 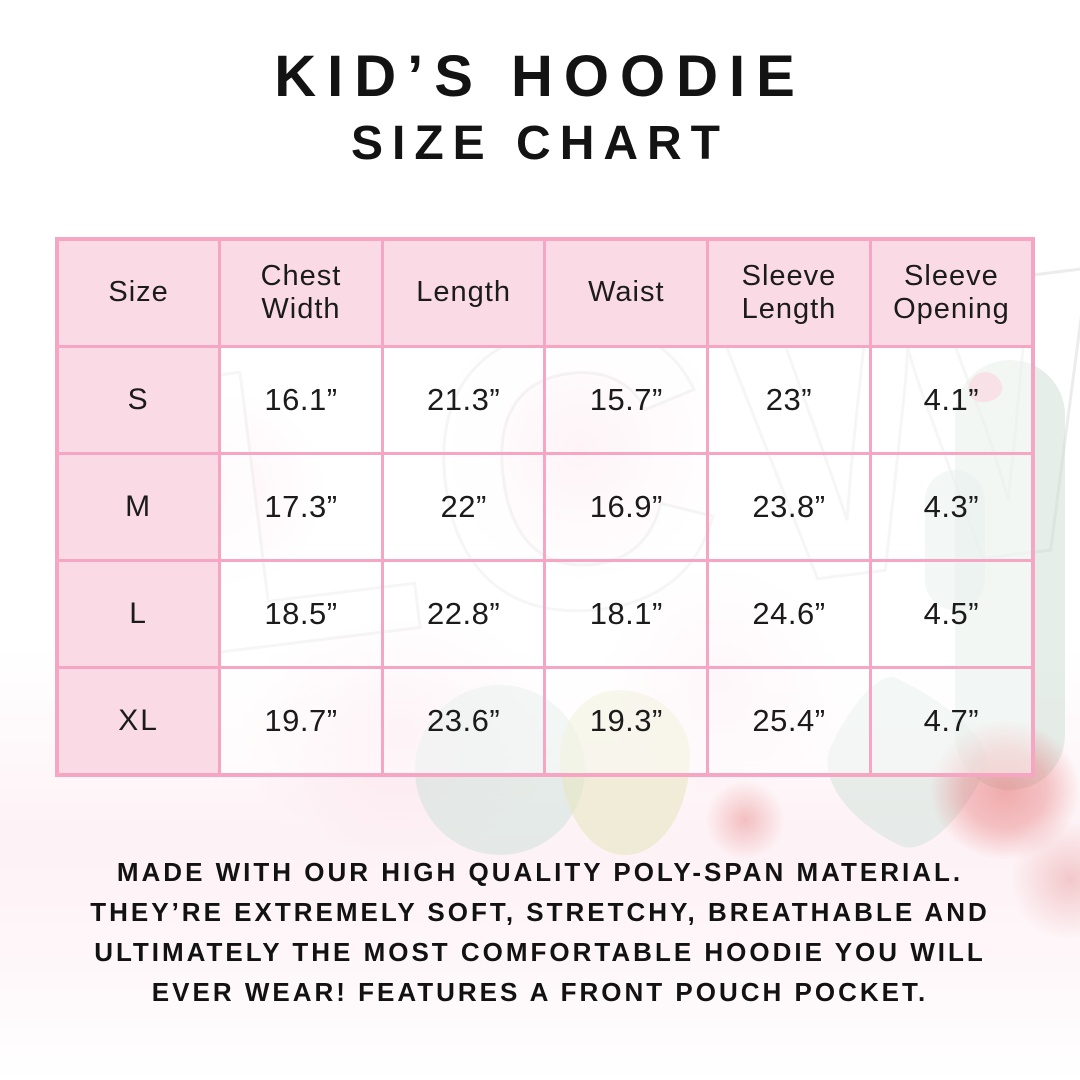 What do you see at coordinates (626, 292) in the screenshot?
I see `column-header-waist: Waist` at bounding box center [626, 292].